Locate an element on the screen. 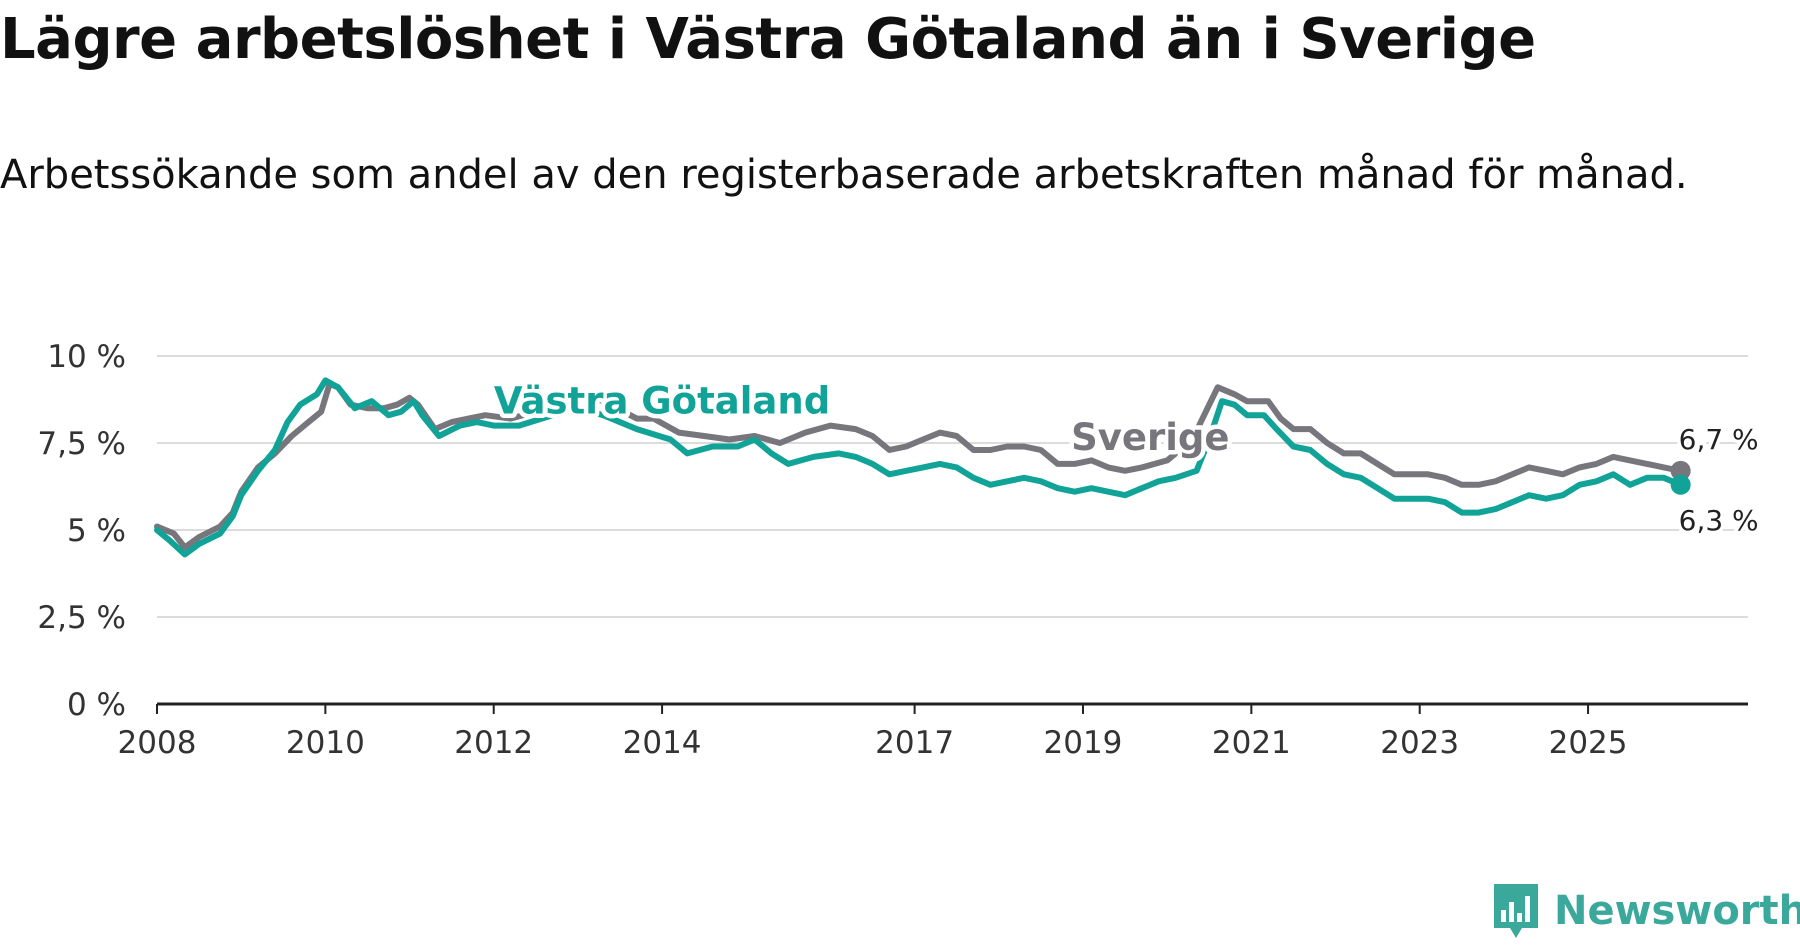  y-axis-ticks: 0 % 2,5 % 5 % 7,5 % 10 % is located at coordinates (81, 531).